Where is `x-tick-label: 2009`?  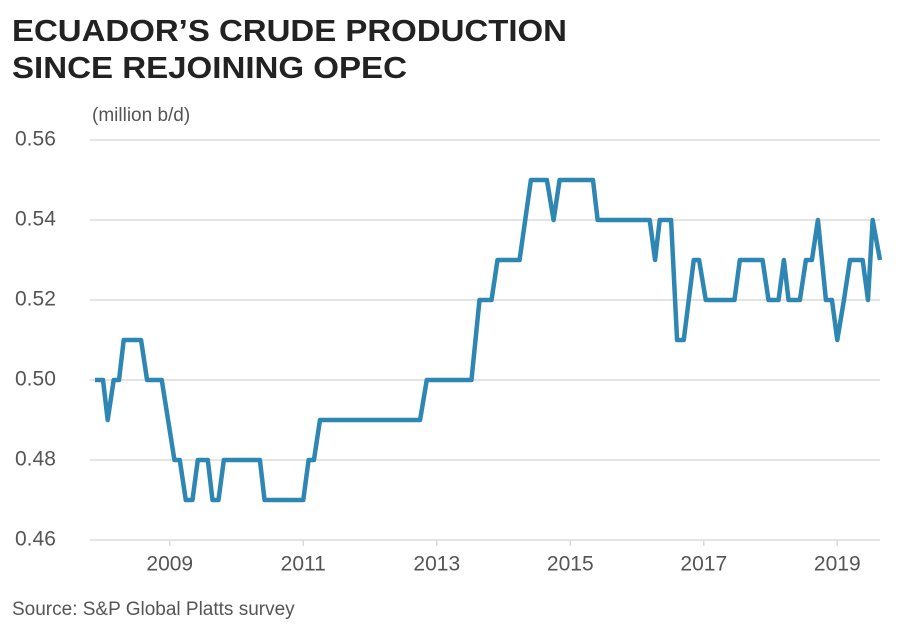 x-tick-label: 2009 is located at coordinates (169, 564).